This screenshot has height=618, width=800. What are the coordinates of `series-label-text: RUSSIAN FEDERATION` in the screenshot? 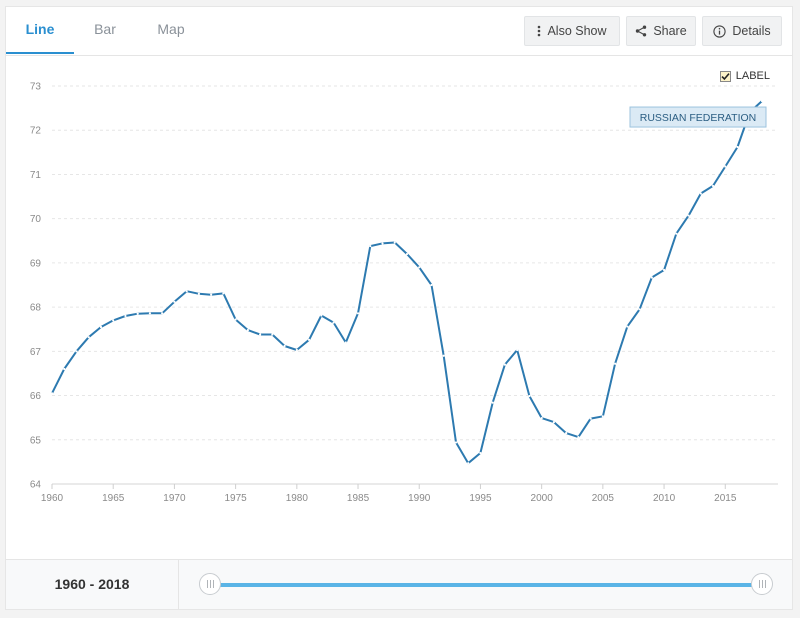 It's located at (698, 118).